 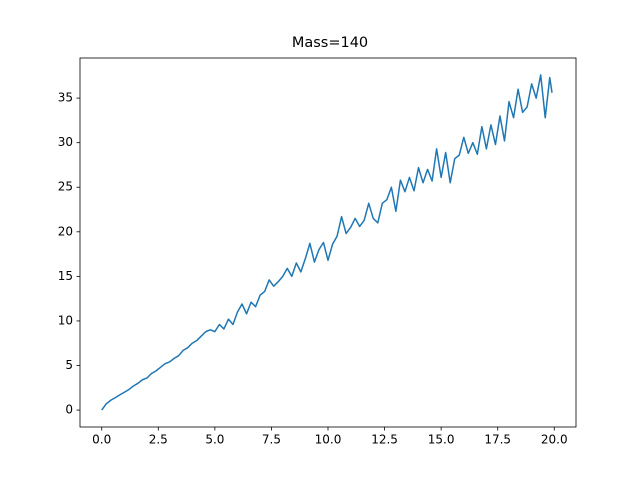 What do you see at coordinates (330, 43) in the screenshot?
I see `chart-title: Mass=140` at bounding box center [330, 43].